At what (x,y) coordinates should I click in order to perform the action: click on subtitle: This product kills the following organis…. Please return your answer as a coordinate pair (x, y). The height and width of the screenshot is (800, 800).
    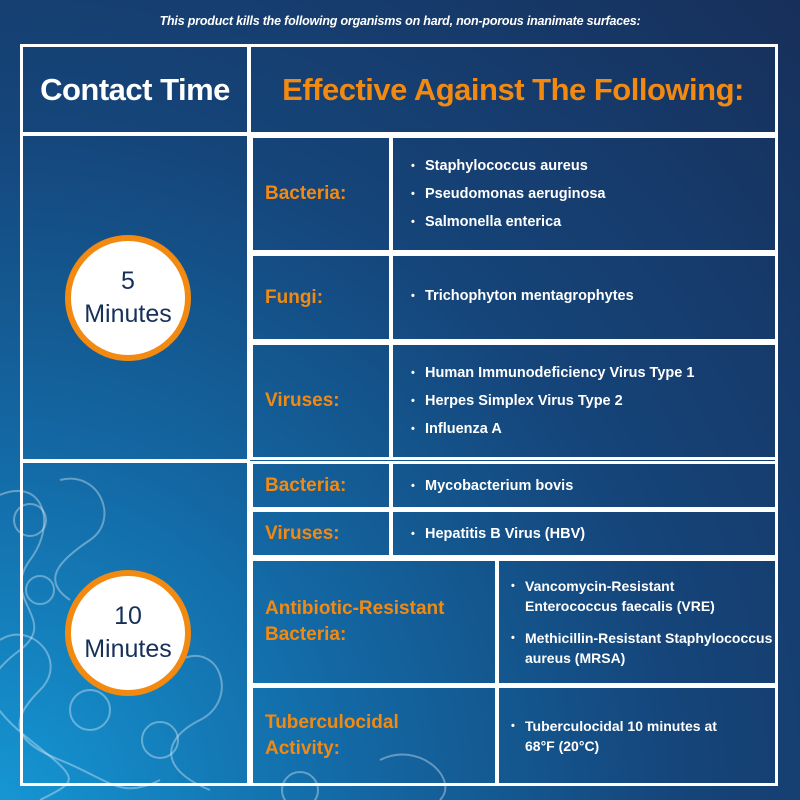
    Looking at the image, I should click on (400, 21).